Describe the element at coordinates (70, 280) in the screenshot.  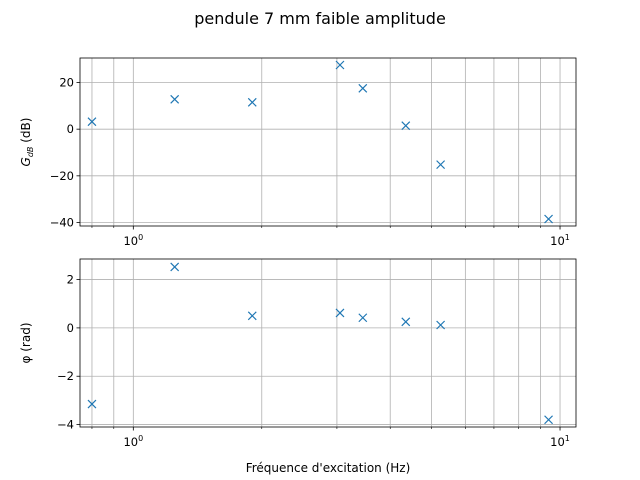
I see `y-tick-label: 2` at that location.